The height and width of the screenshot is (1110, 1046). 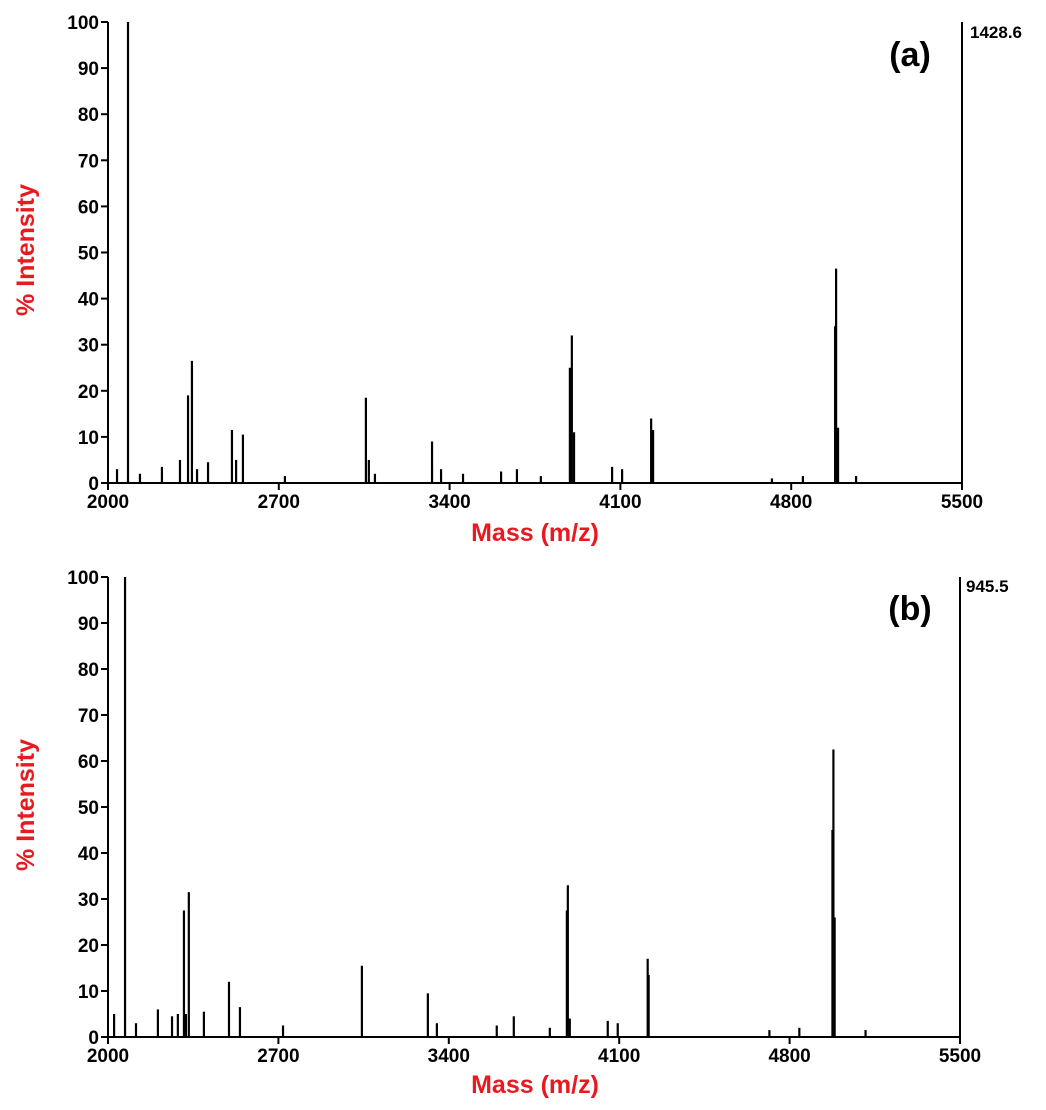 I want to click on max-intensity-label: 1428.6, so click(x=996, y=32).